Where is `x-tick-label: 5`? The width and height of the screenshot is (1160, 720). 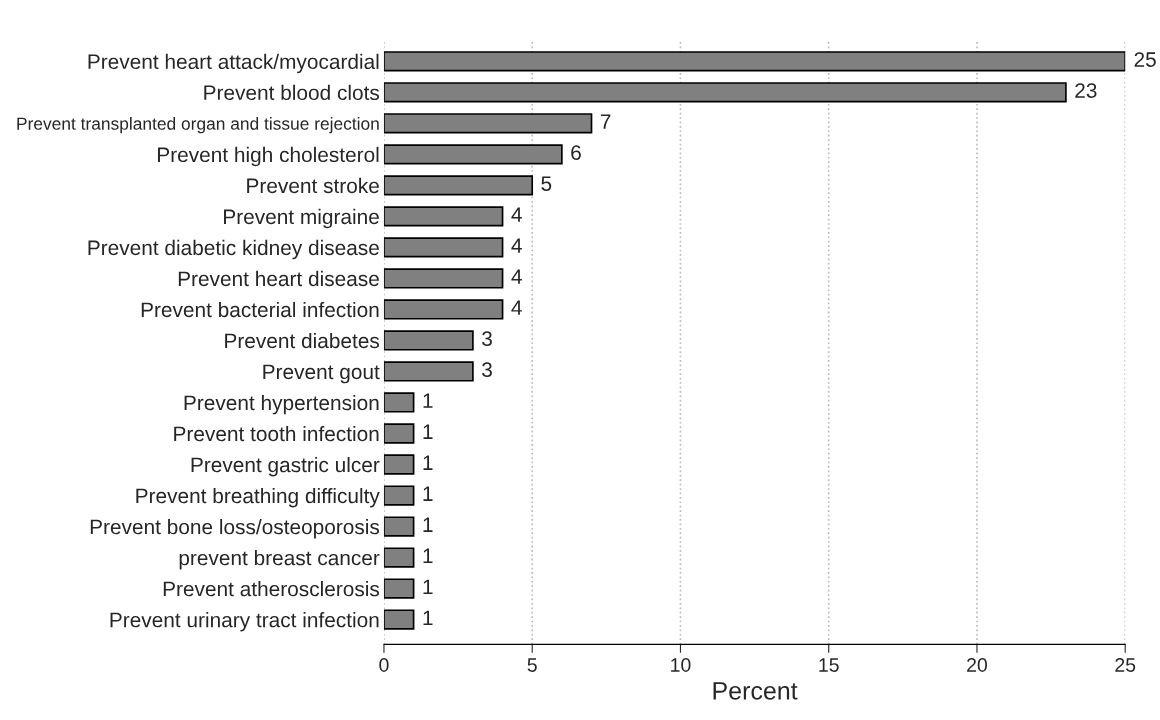 x-tick-label: 5 is located at coordinates (532, 665).